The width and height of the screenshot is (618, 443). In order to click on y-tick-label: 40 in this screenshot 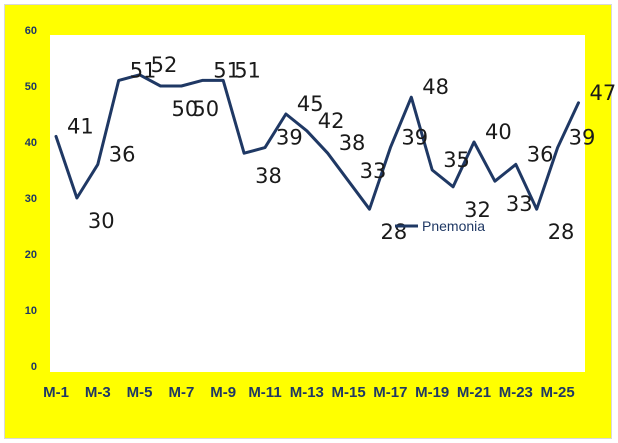, I will do `click(31, 143)`.